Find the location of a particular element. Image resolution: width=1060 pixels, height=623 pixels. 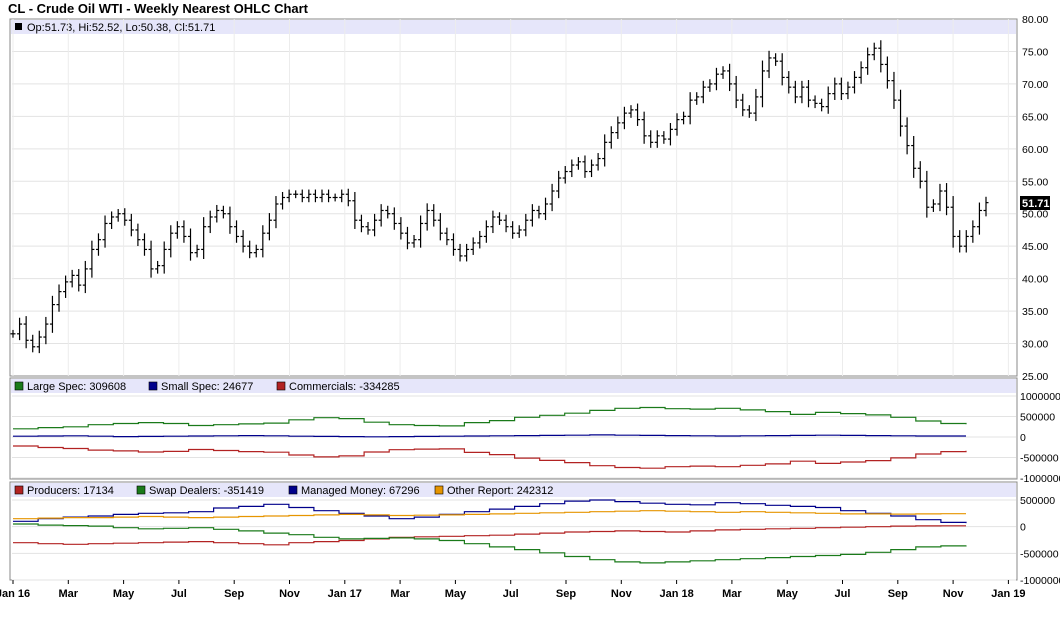

cot1-line-large-spec is located at coordinates (490, 418).